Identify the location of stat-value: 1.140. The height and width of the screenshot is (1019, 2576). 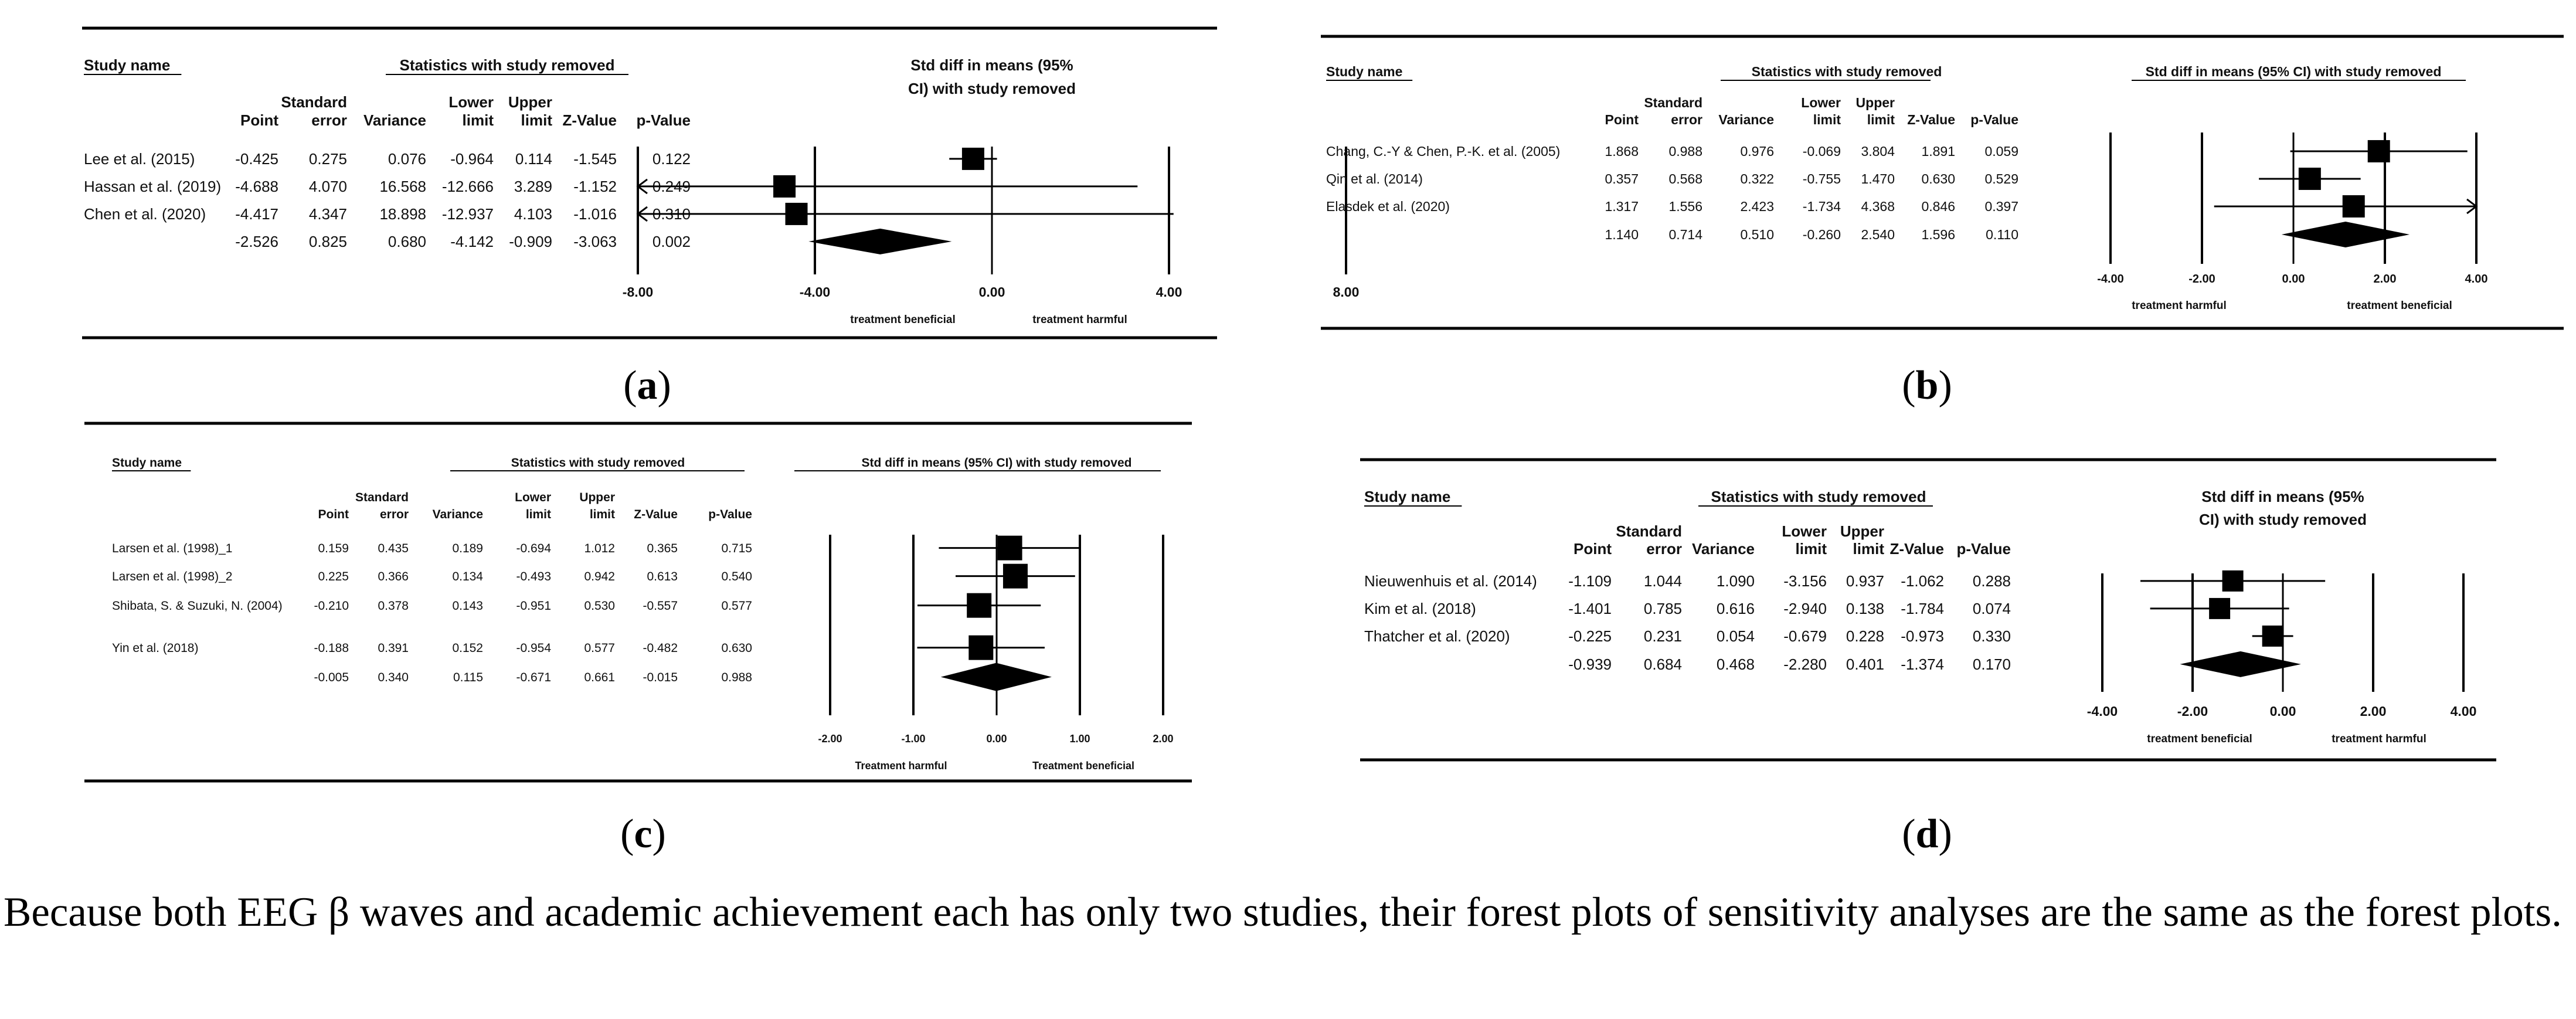
(1622, 234).